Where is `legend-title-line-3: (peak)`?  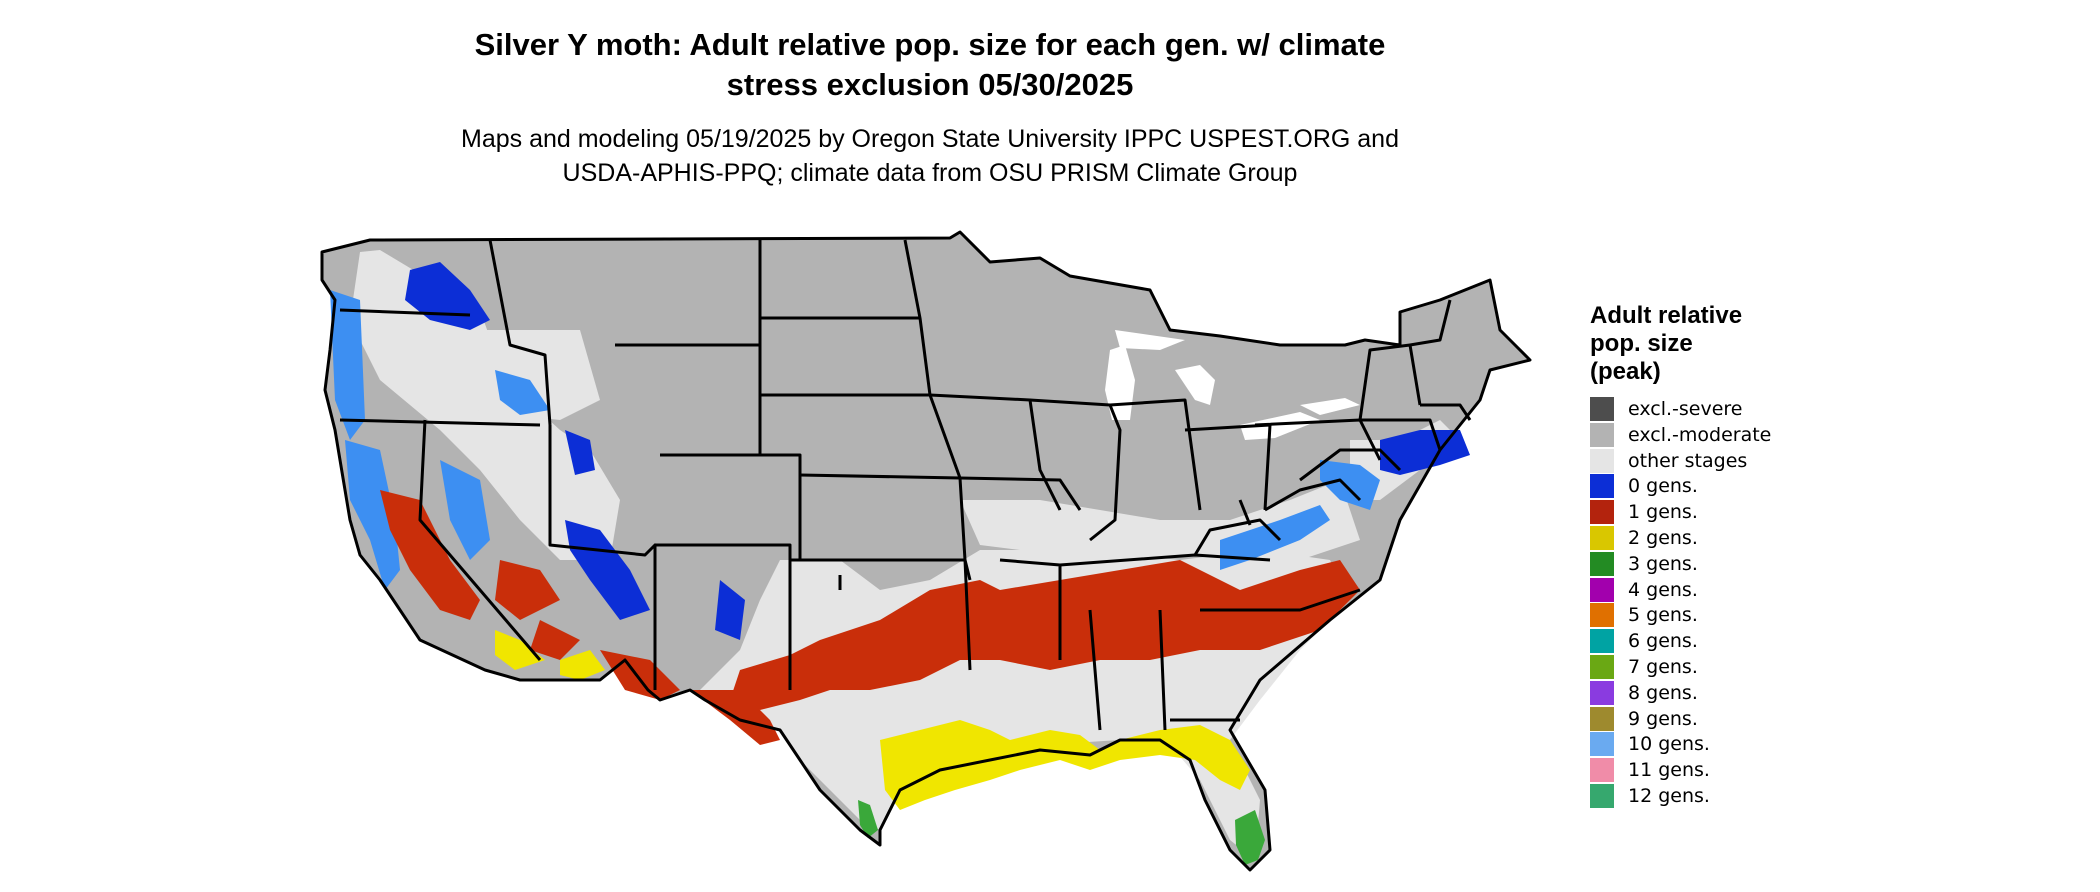 legend-title-line-3: (peak) is located at coordinates (1625, 371).